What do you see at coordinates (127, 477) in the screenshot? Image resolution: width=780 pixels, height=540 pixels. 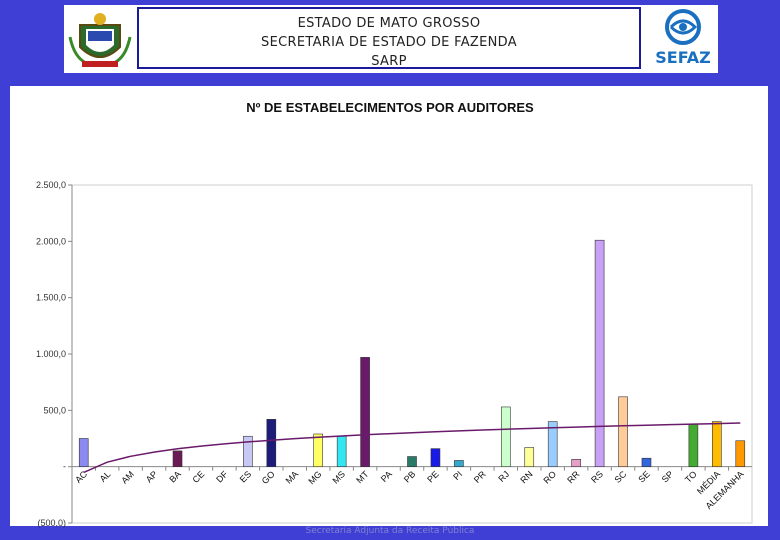 I see `x-tick-label: AM` at bounding box center [127, 477].